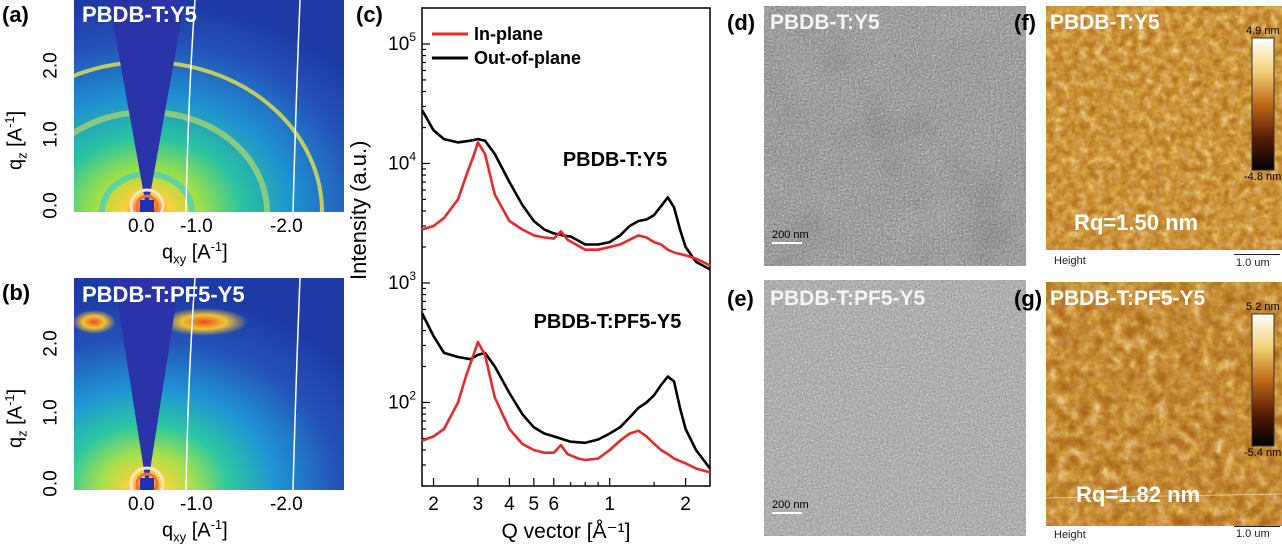 This screenshot has width=1282, height=545. Describe the element at coordinates (1263, 453) in the screenshot. I see `colorbar-min-g: -5.4 nm` at that location.